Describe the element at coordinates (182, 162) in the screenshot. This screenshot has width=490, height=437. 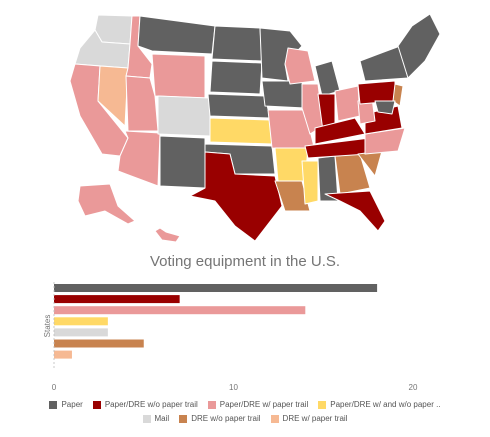
I see `state-new-mexico` at that location.